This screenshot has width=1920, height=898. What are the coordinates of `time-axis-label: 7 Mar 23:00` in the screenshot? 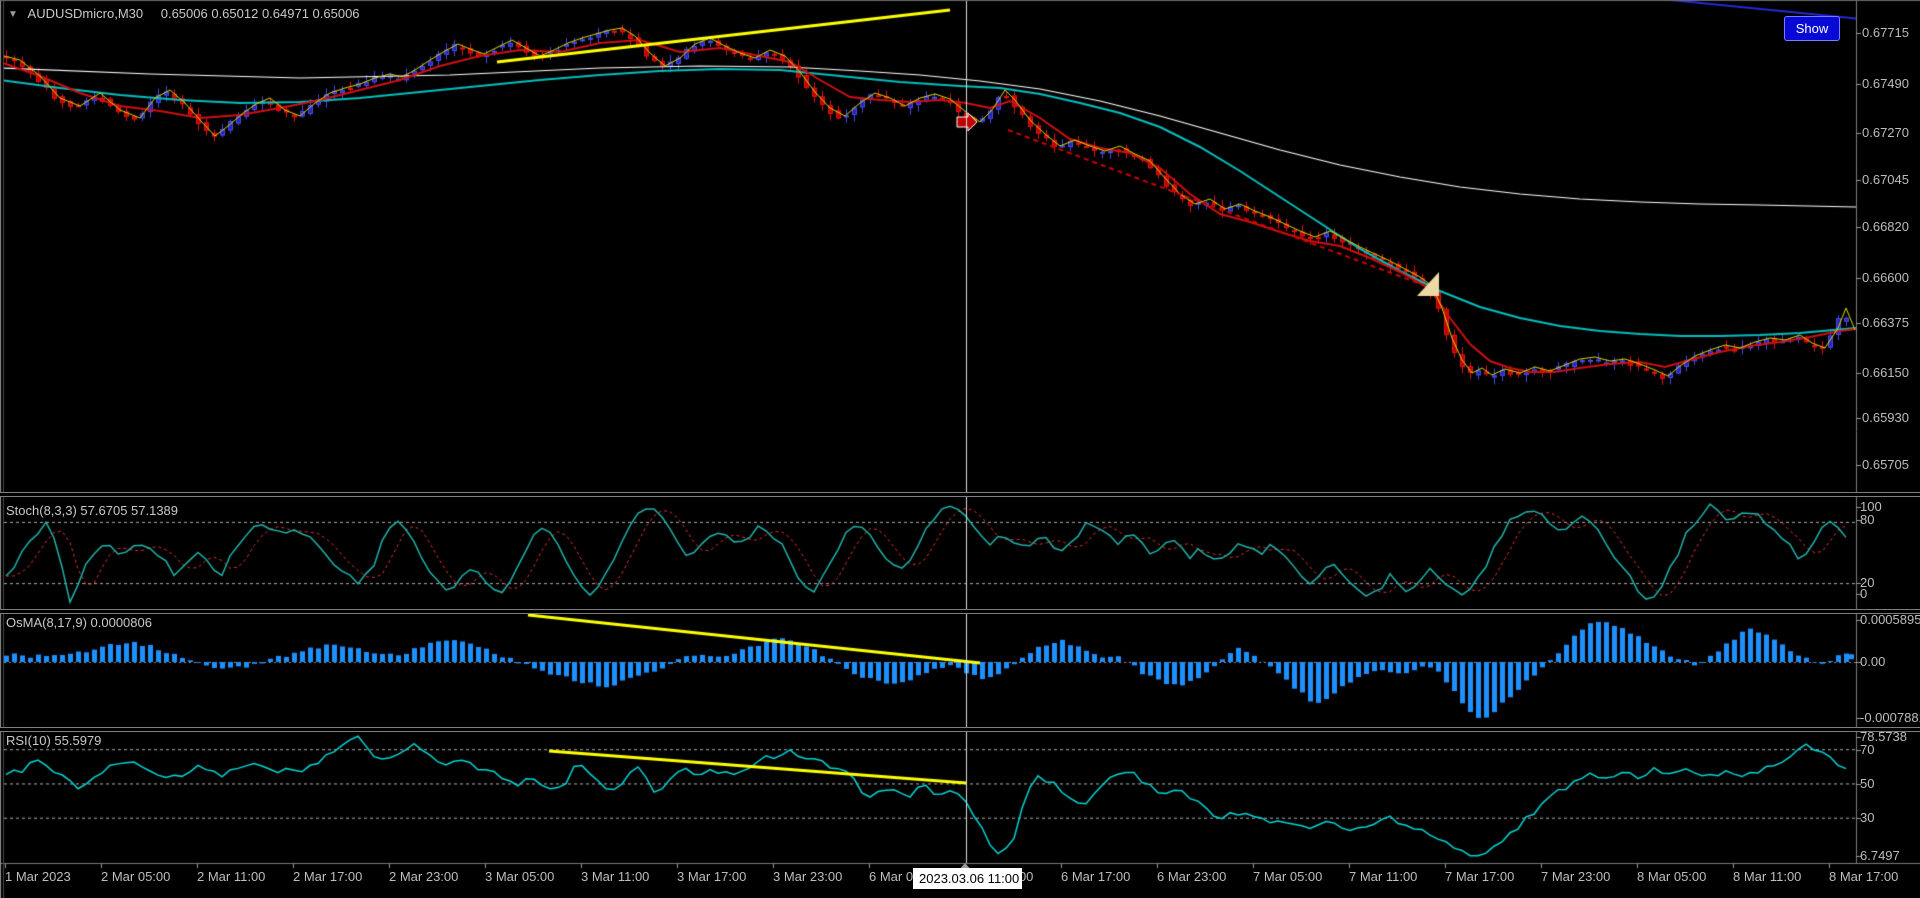 It's located at (1576, 876).